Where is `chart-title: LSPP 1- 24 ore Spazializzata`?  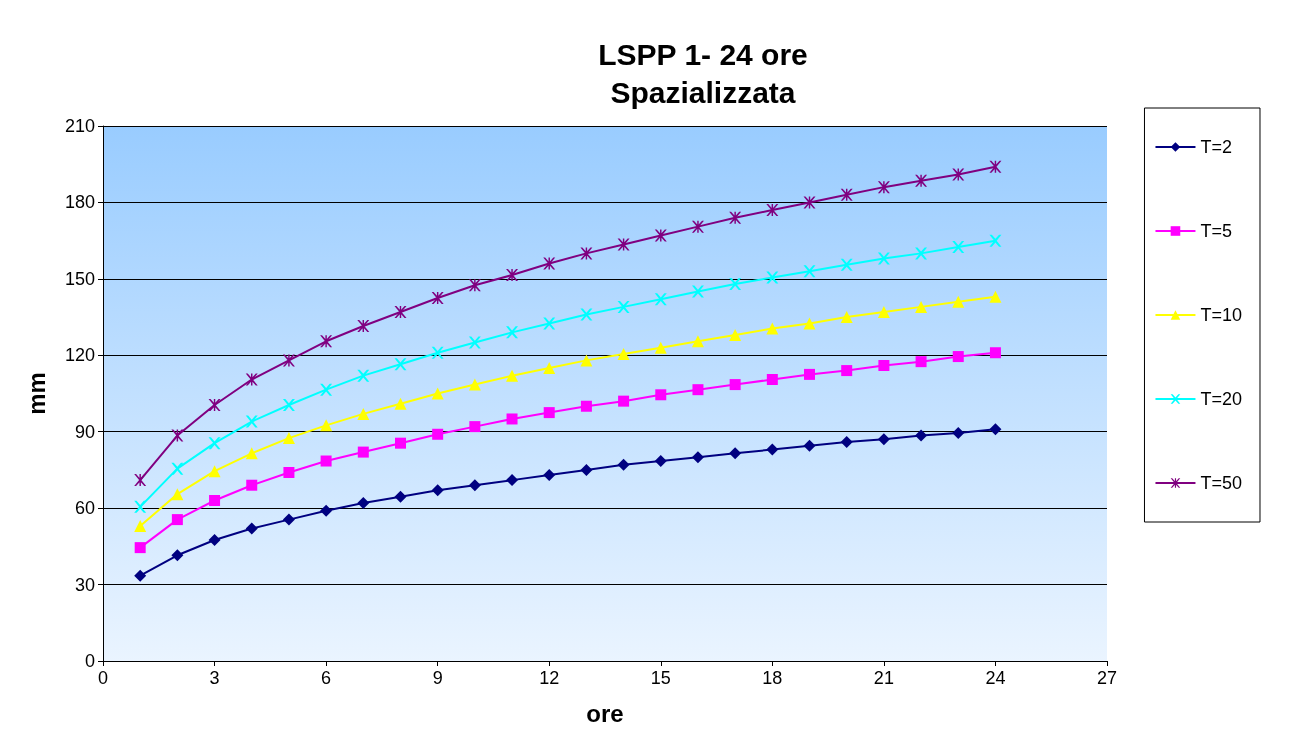
chart-title: LSPP 1- 24 ore Spazializzata is located at coordinates (703, 73).